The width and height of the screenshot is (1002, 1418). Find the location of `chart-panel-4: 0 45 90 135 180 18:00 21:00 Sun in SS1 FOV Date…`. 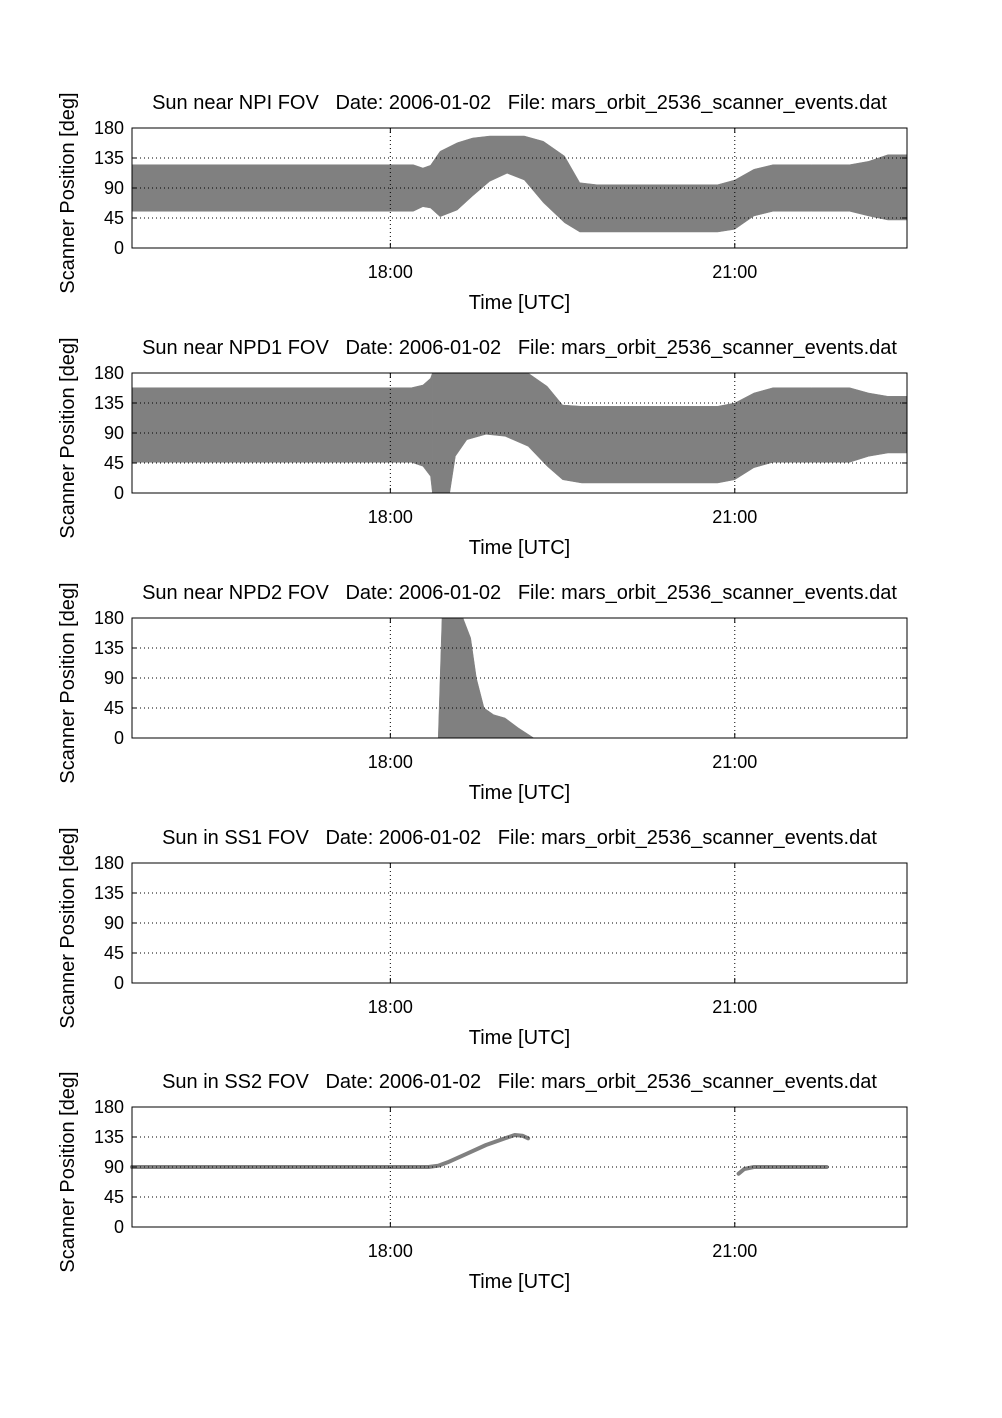

chart-panel-4: 0 45 90 135 180 18:00 21:00 Sun in SS1 FOV Date… is located at coordinates (482, 938).